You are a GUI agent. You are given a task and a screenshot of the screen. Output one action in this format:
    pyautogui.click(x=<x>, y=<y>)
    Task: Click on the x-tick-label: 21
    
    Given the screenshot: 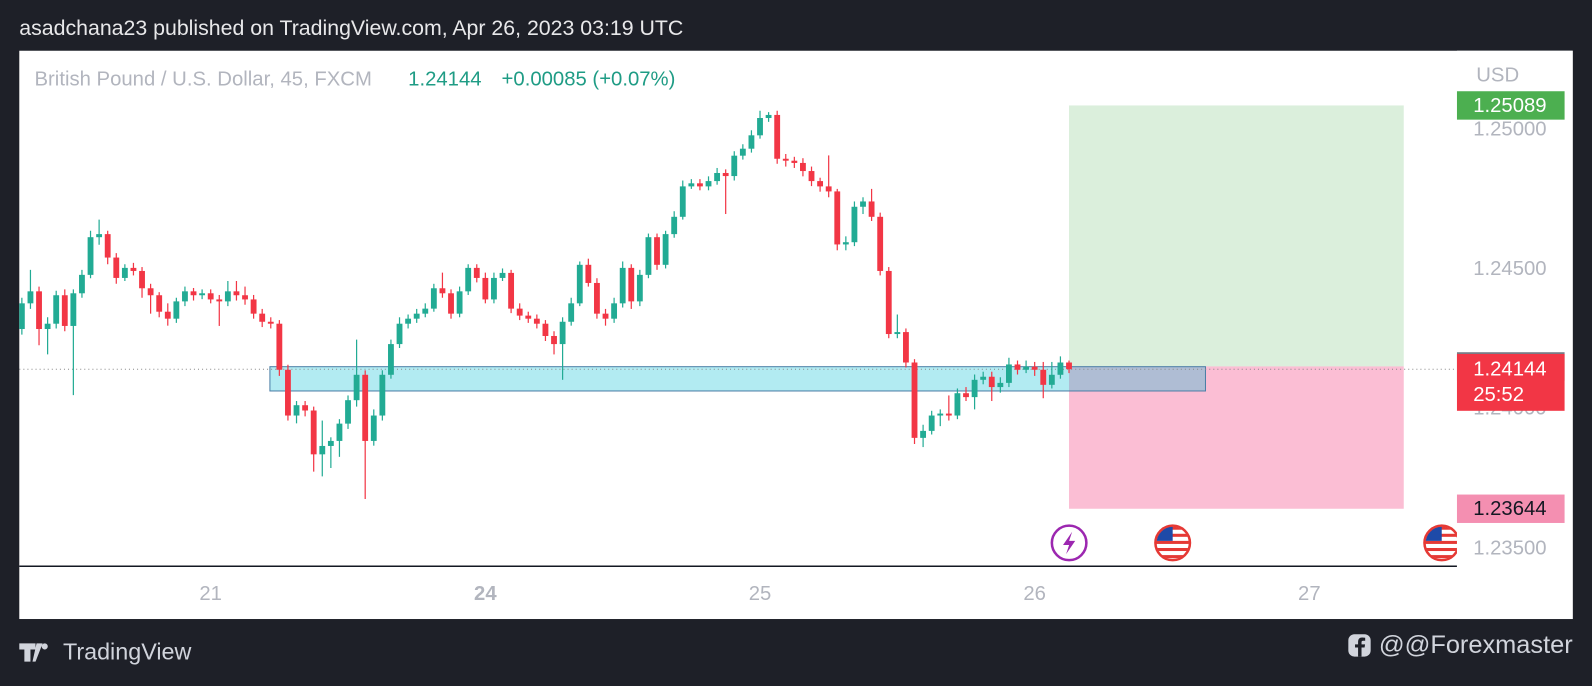 What is the action you would take?
    pyautogui.click(x=210, y=594)
    